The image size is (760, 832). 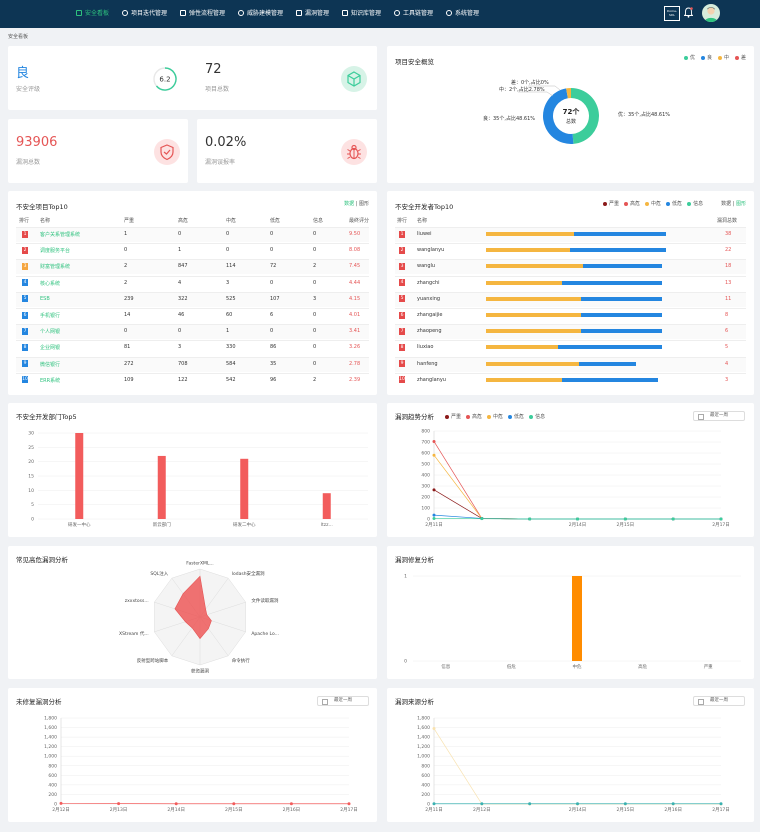 I want to click on trend-range-picker: 最近一周, so click(x=719, y=416).